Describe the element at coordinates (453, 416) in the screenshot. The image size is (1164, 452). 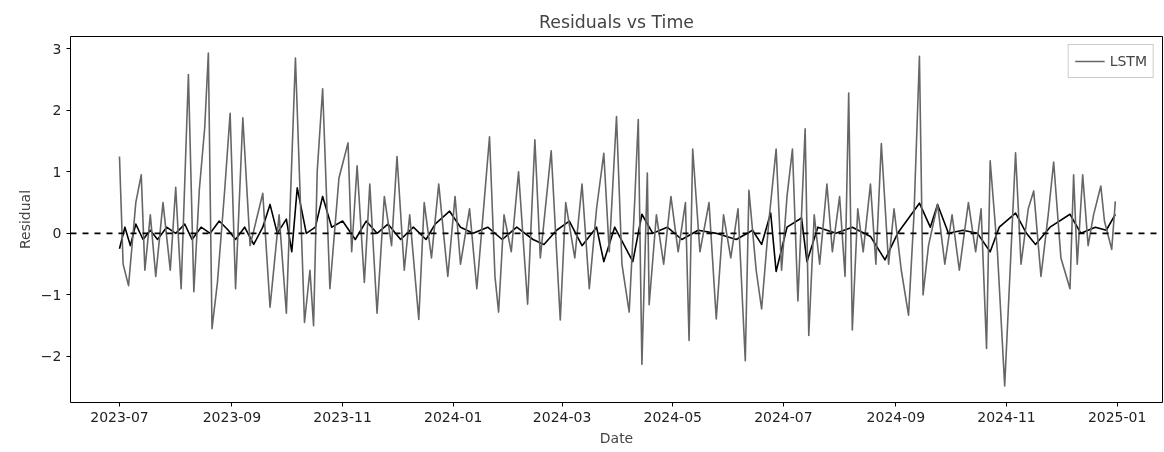
I see `x-tick-label: 2024-01` at that location.